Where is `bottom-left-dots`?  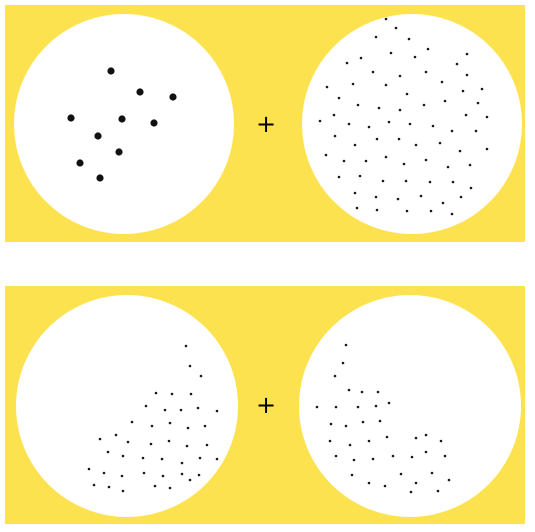
bottom-left-dots is located at coordinates (153, 418).